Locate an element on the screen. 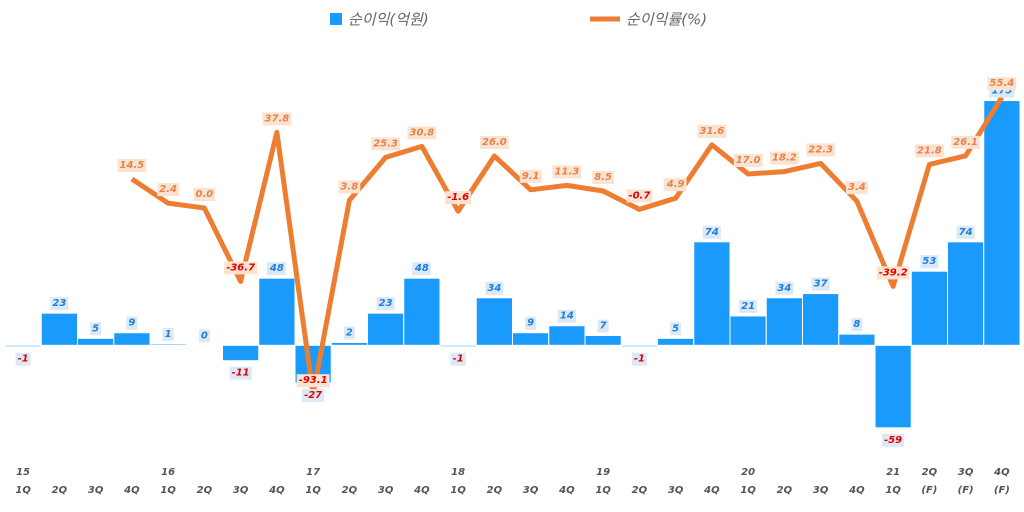  x-tick-line: (F) is located at coordinates (929, 490).